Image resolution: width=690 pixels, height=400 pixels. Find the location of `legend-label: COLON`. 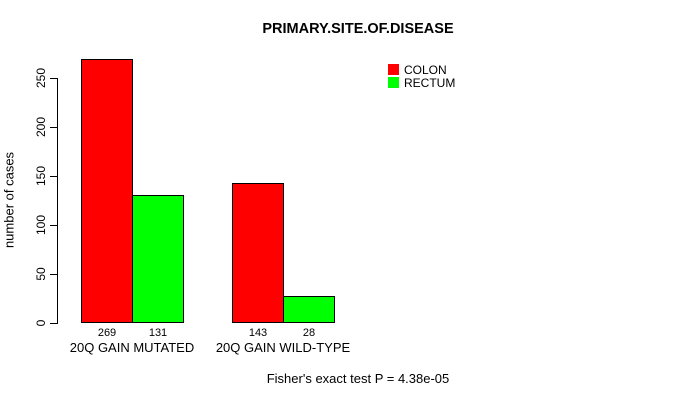

legend-label: COLON is located at coordinates (425, 69).